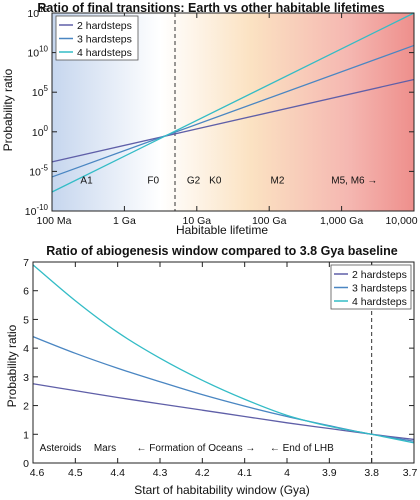 Image resolution: width=420 pixels, height=500 pixels. I want to click on chart-1-annotation: A1, so click(86, 180).